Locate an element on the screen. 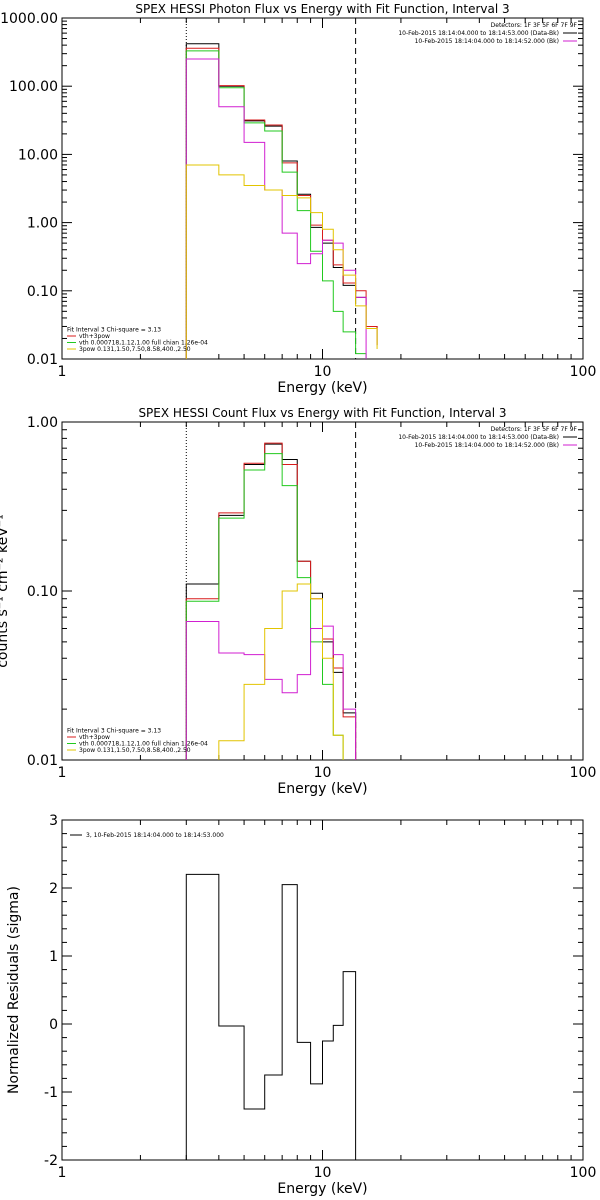 Image resolution: width=600 pixels, height=1200 pixels. y-tick-label: 3 is located at coordinates (53, 821).